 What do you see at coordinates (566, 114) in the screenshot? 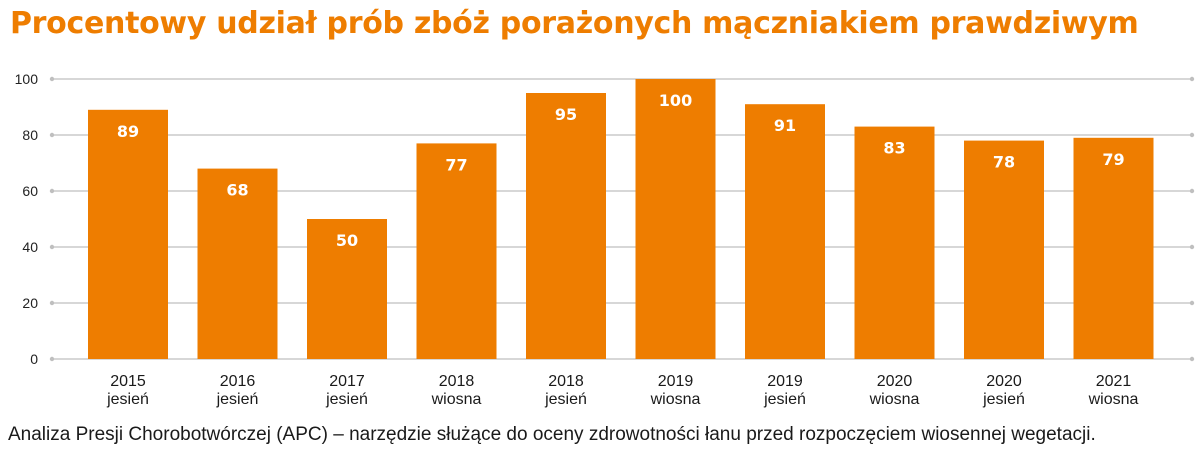
I see `data-label: 95` at bounding box center [566, 114].